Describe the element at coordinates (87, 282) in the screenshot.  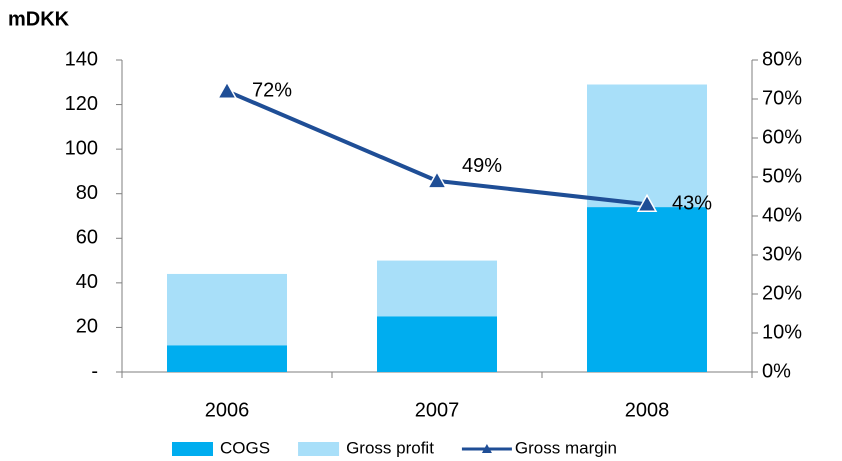
I see `y-tick-label: 40` at that location.